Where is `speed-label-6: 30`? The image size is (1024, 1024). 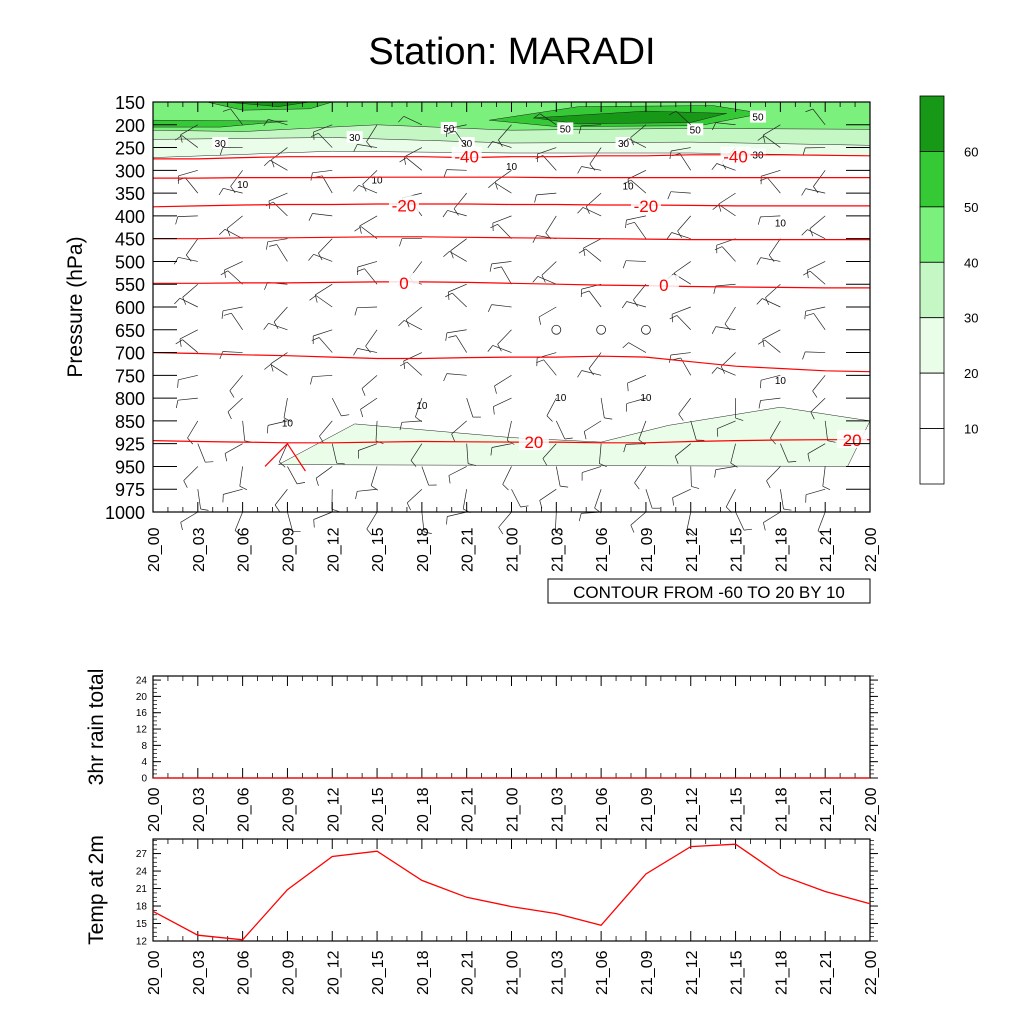 speed-label-6: 30 is located at coordinates (467, 144).